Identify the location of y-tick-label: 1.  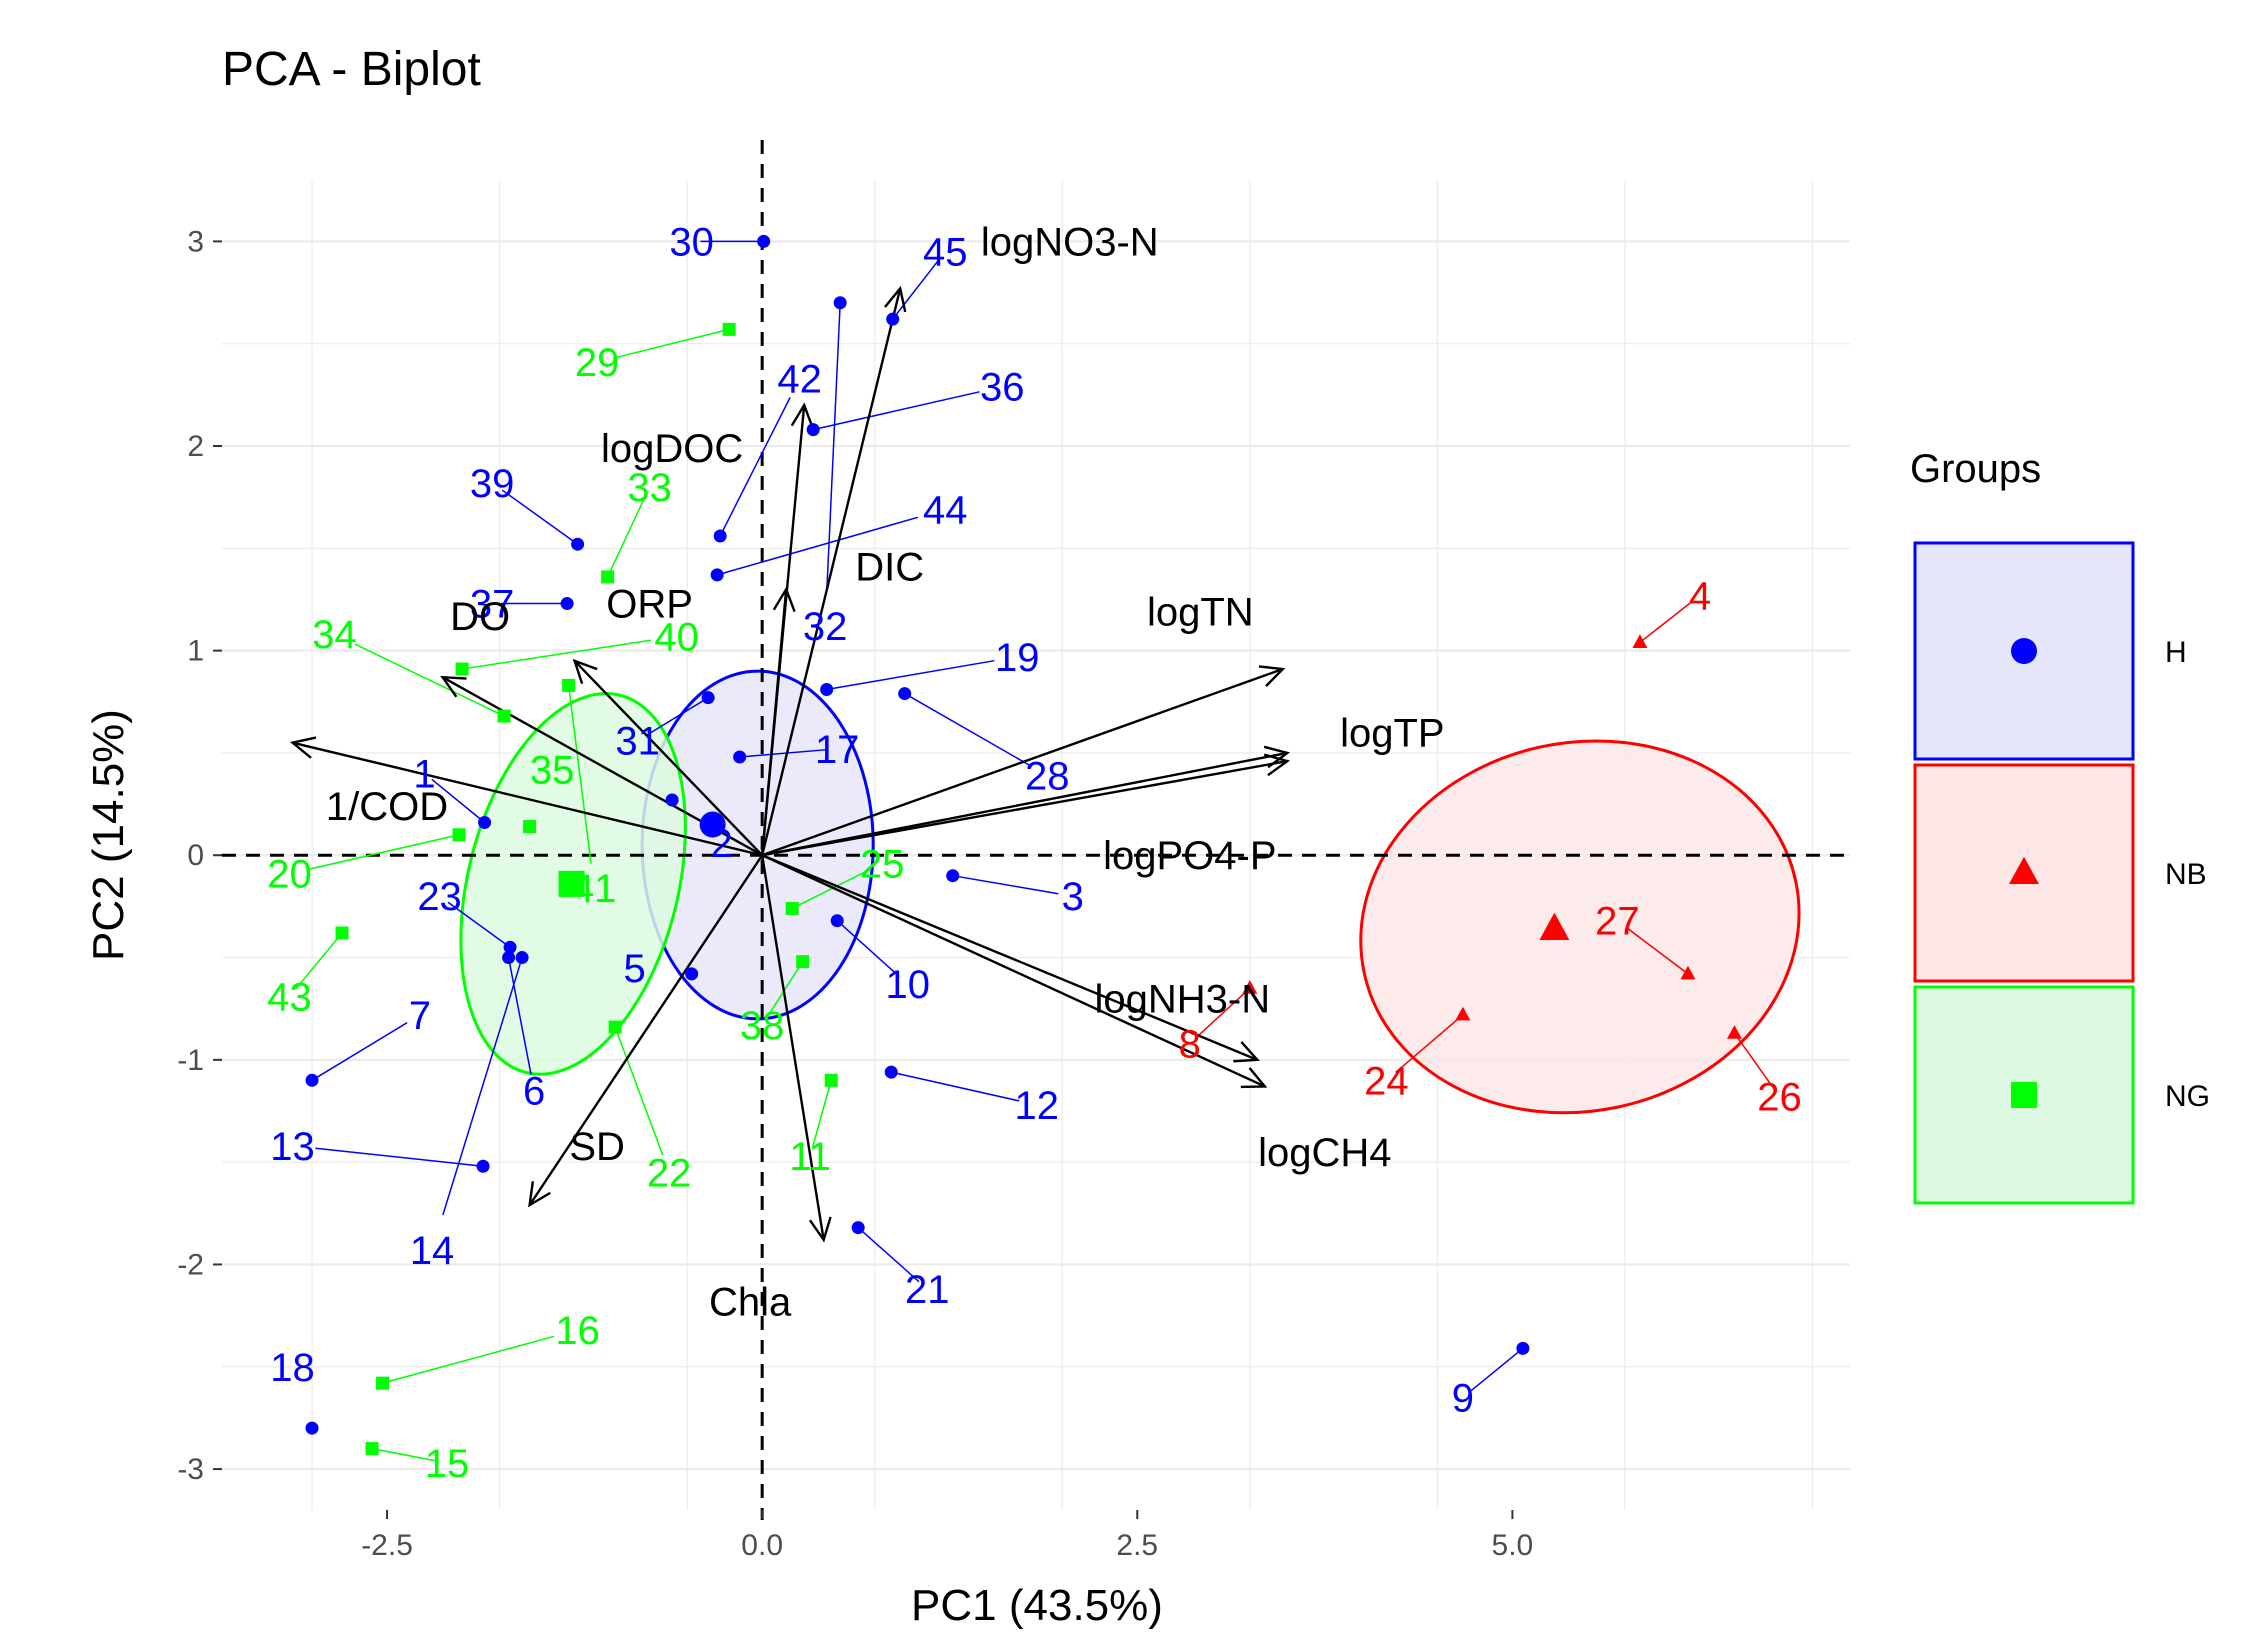
(195, 651).